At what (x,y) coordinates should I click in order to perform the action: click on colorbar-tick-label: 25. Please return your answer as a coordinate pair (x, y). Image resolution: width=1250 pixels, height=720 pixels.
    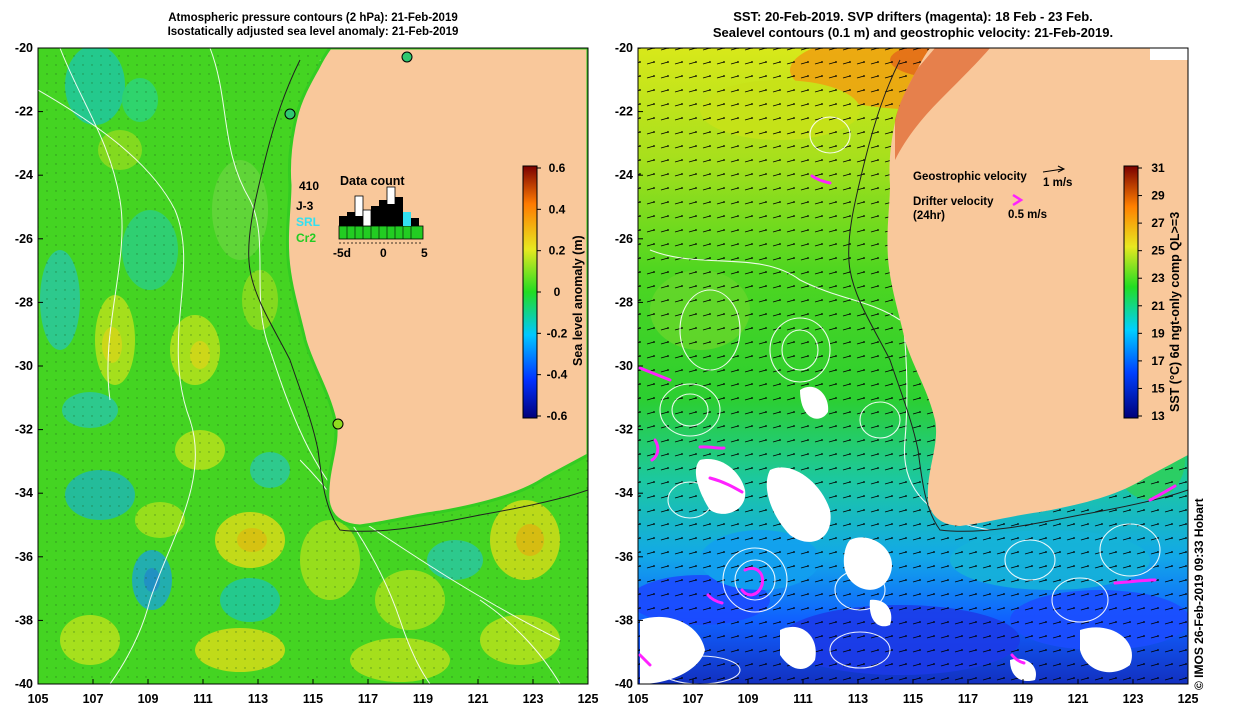
    Looking at the image, I should click on (1158, 251).